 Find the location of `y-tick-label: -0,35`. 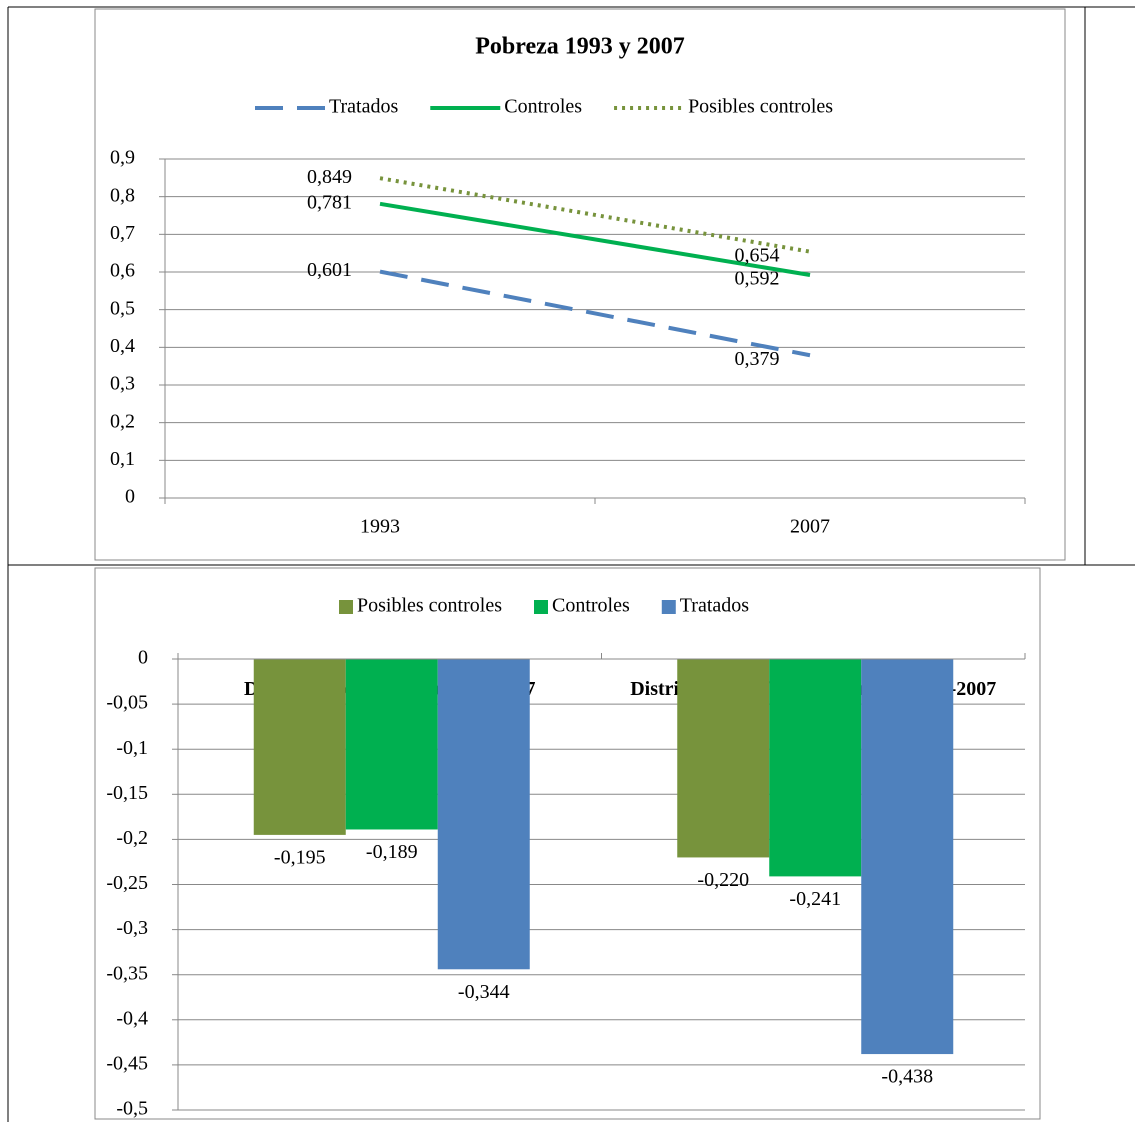

y-tick-label: -0,35 is located at coordinates (127, 973).